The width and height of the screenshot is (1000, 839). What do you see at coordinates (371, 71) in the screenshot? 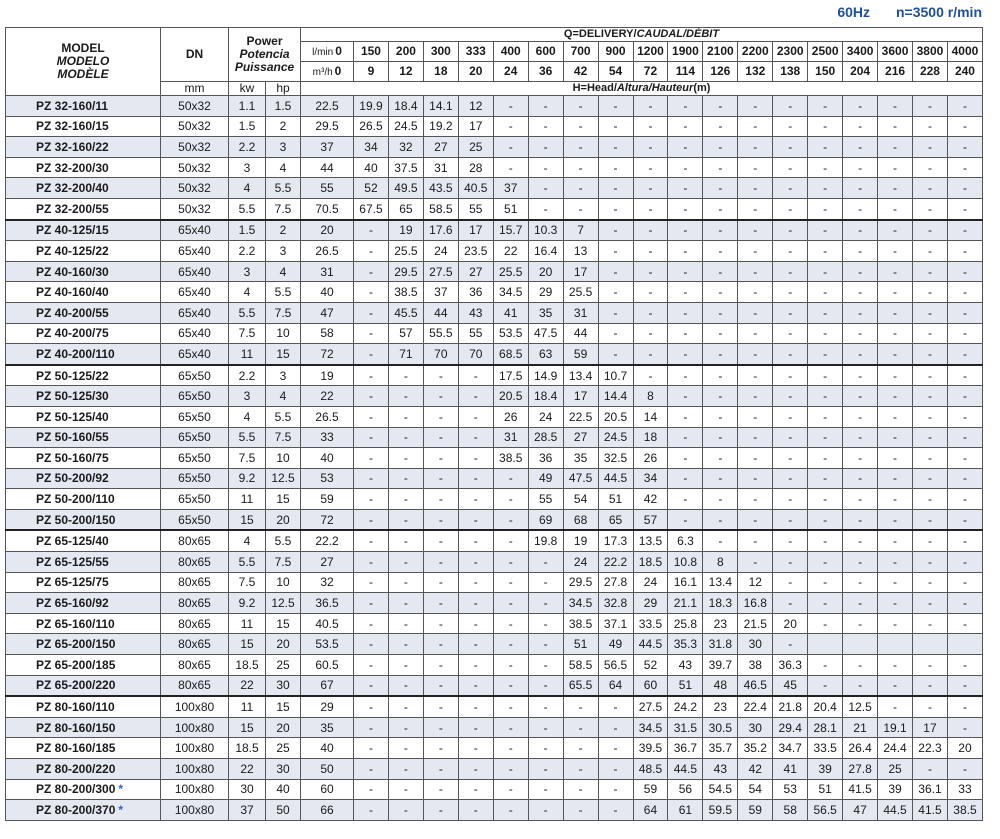
I see `flow-number: 9` at bounding box center [371, 71].